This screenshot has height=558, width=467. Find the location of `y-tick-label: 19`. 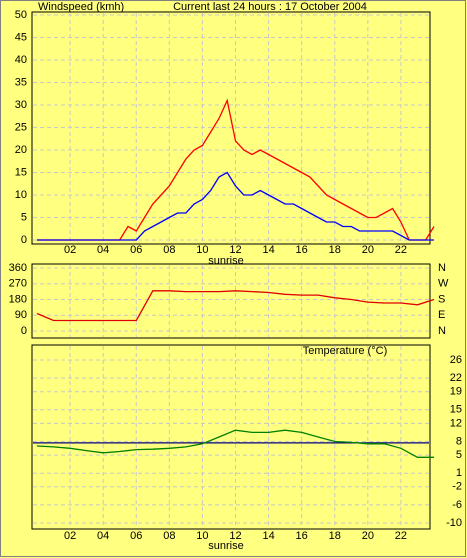

y-tick-label: 19 is located at coordinates (456, 392).